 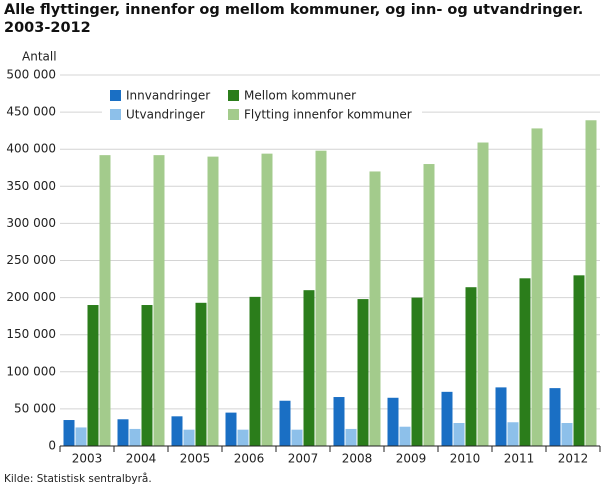 I want to click on y-axis-label: Antall, so click(x=39, y=57).